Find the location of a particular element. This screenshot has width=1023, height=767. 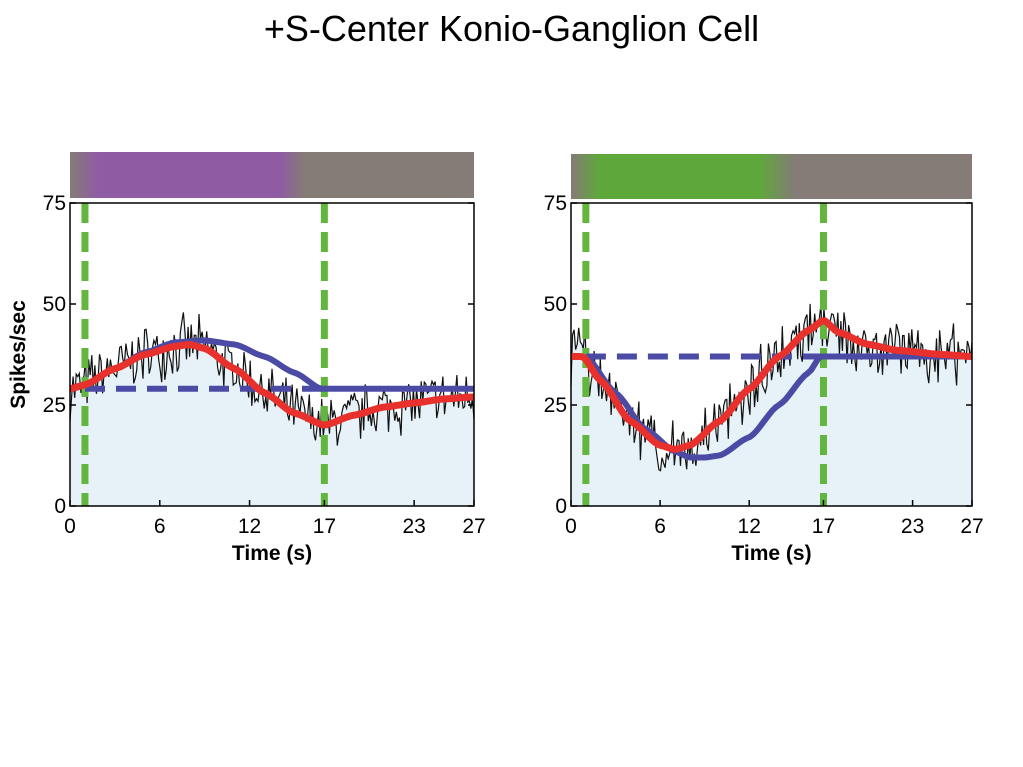

y-axis-label: Spikes/sec is located at coordinates (18, 354).